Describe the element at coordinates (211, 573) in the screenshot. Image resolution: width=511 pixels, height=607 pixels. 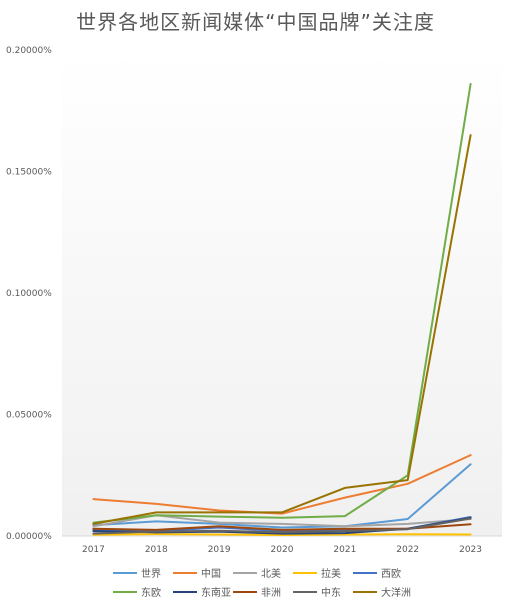
I see `legend-label: 中国` at that location.